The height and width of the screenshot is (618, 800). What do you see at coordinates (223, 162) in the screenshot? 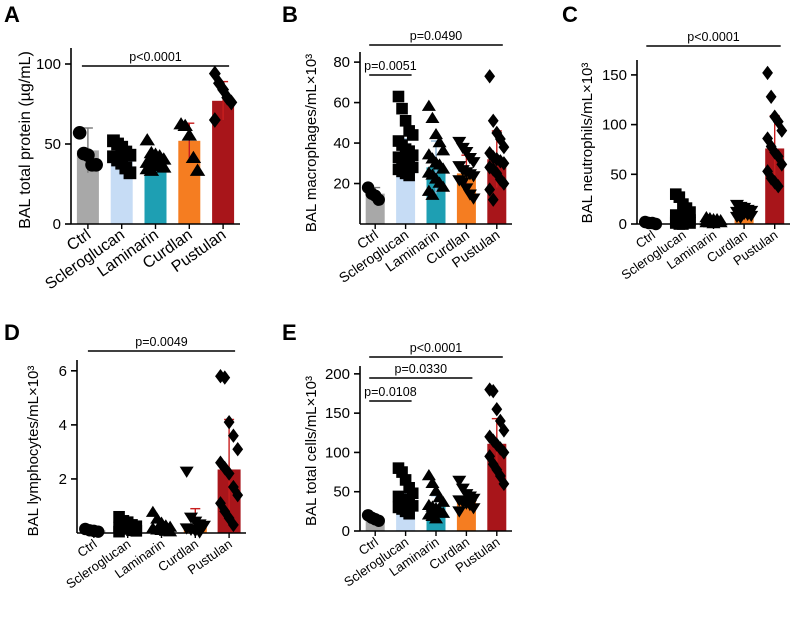
I see `bar-pustulan` at bounding box center [223, 162].